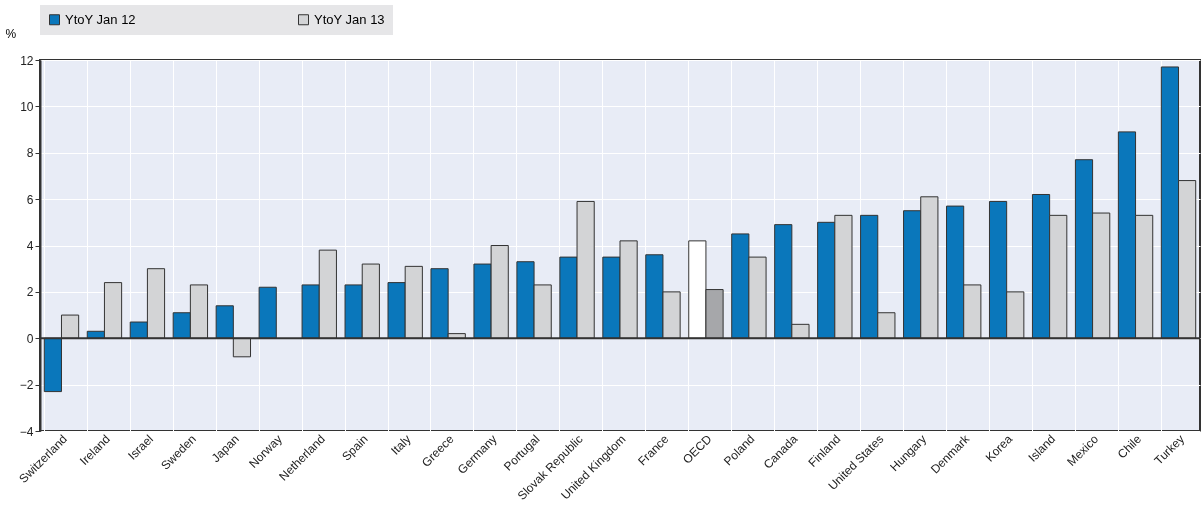 Image resolution: width=1203 pixels, height=507 pixels. I want to click on y-tick-label: 10, so click(27, 106).